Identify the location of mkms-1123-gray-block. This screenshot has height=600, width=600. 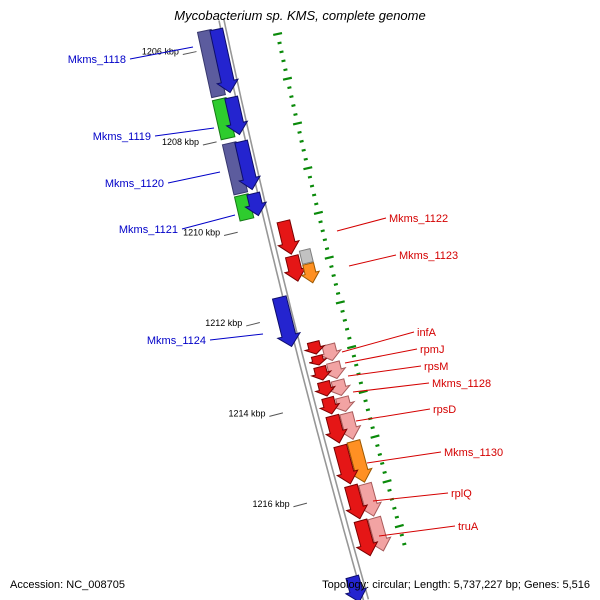
(306, 256).